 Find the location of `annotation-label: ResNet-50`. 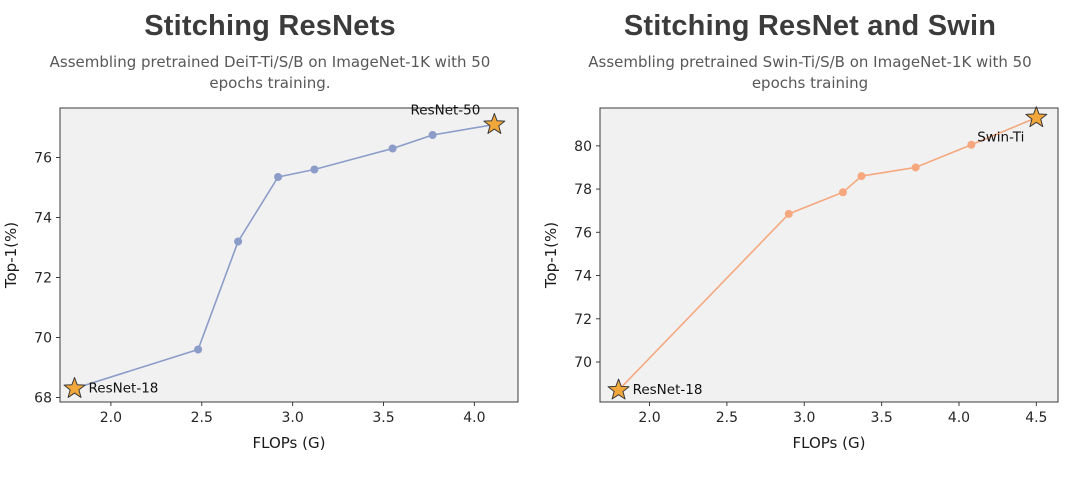

annotation-label: ResNet-50 is located at coordinates (445, 111).